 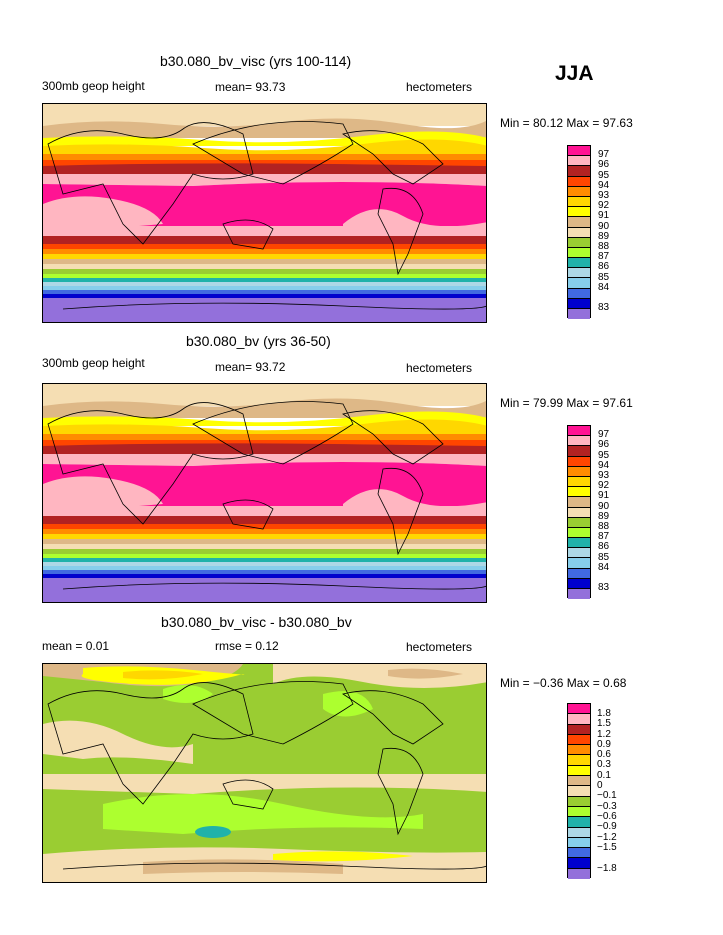 I want to click on panel-2-minmax: Min = 79.99 Max = 97.61, so click(x=566, y=403).